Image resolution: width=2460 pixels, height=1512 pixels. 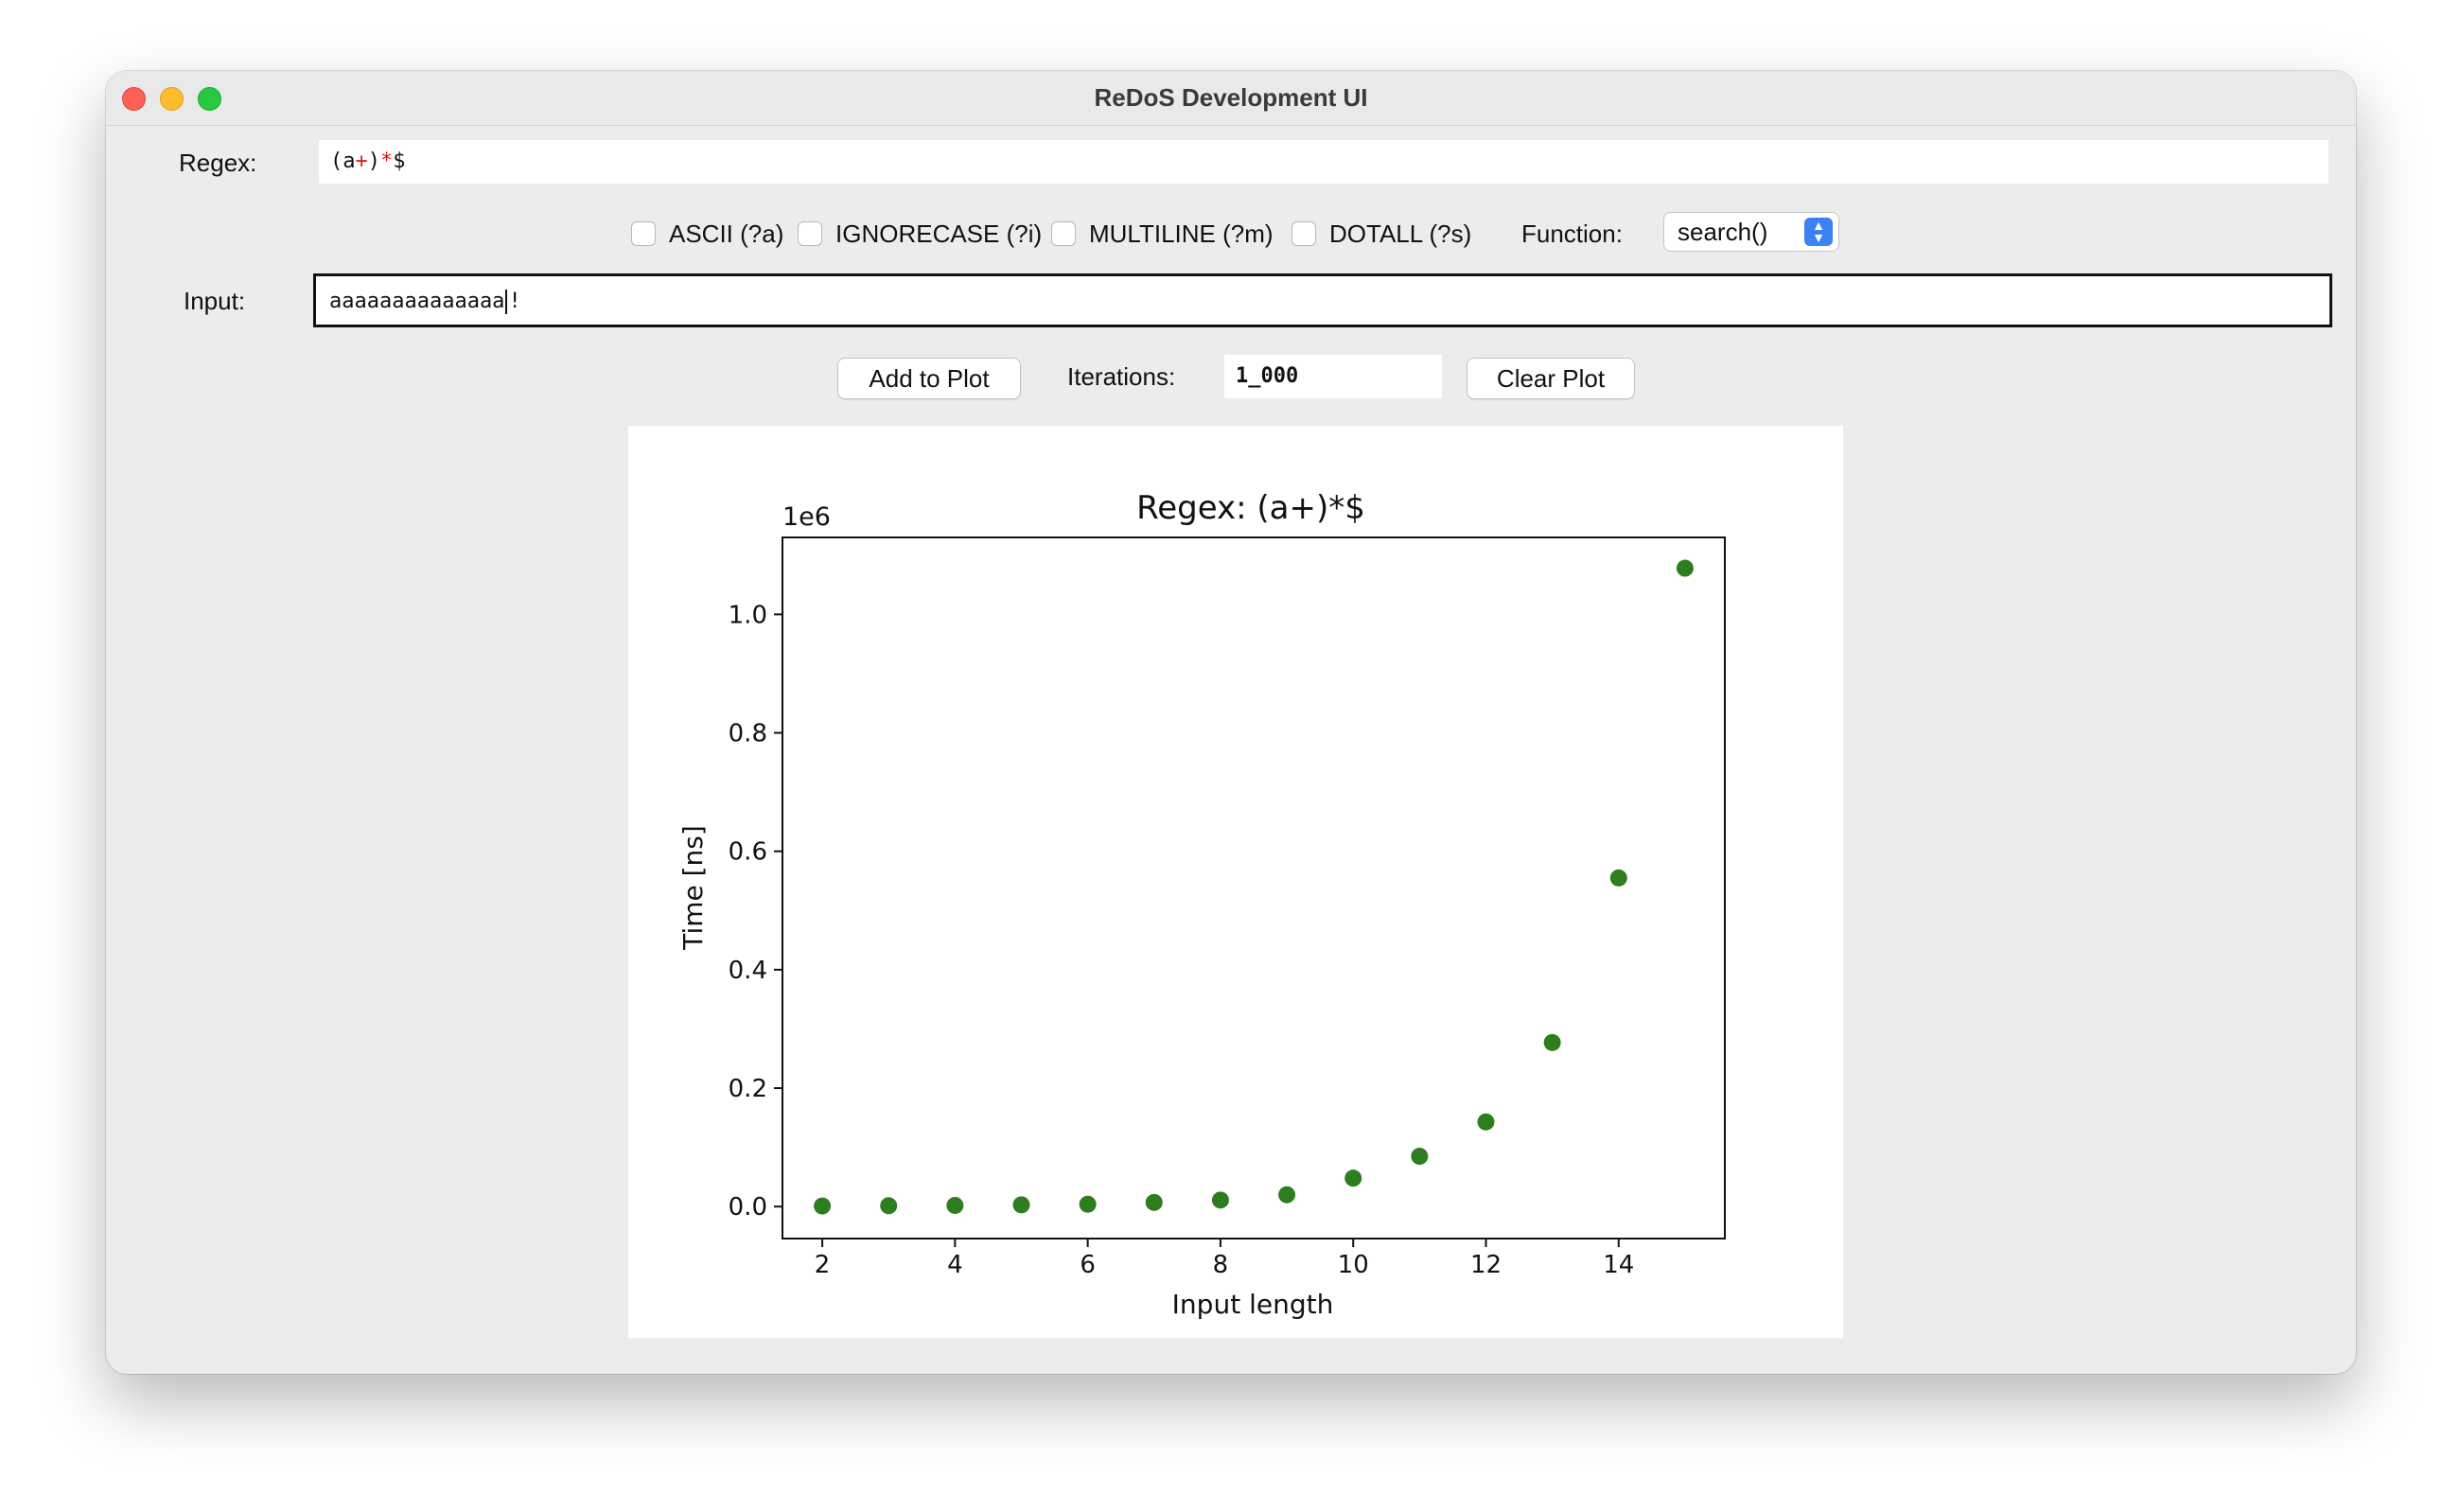 I want to click on flag-multiline: MULTILINE (?m), so click(x=1162, y=234).